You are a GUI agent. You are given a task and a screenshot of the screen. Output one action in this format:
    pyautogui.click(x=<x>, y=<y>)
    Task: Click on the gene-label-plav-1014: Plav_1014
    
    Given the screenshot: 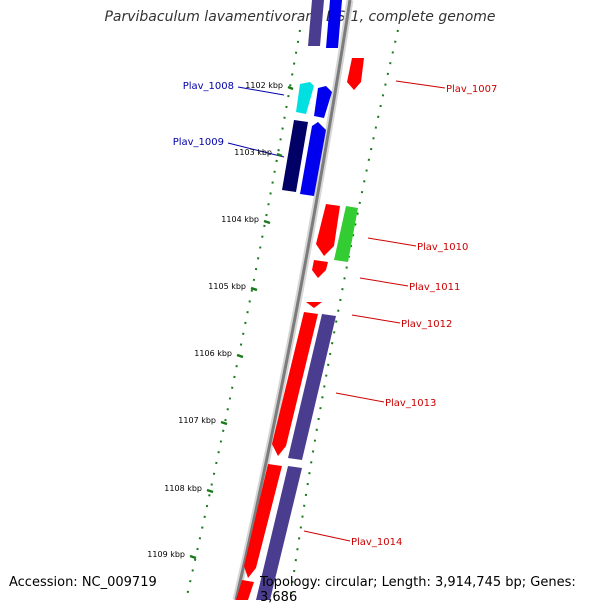 What is the action you would take?
    pyautogui.click(x=376, y=542)
    